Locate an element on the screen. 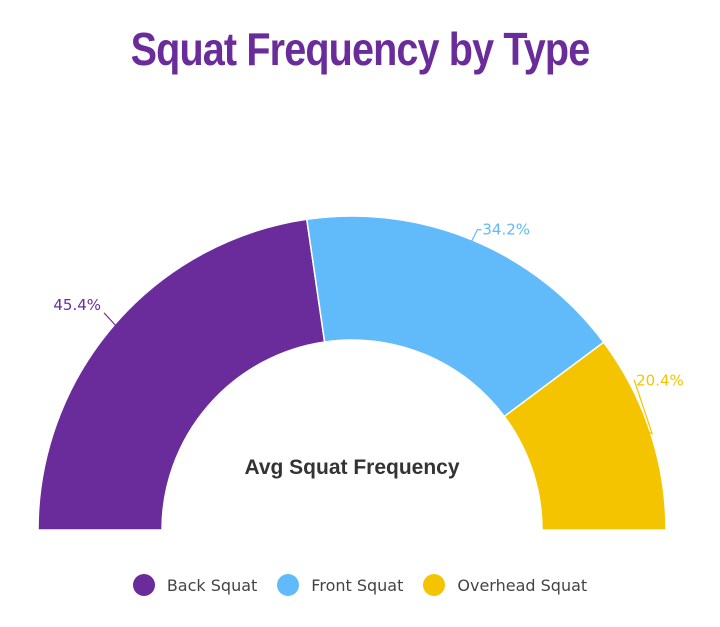 The height and width of the screenshot is (627, 720). leader-line-back-squat is located at coordinates (110, 319).